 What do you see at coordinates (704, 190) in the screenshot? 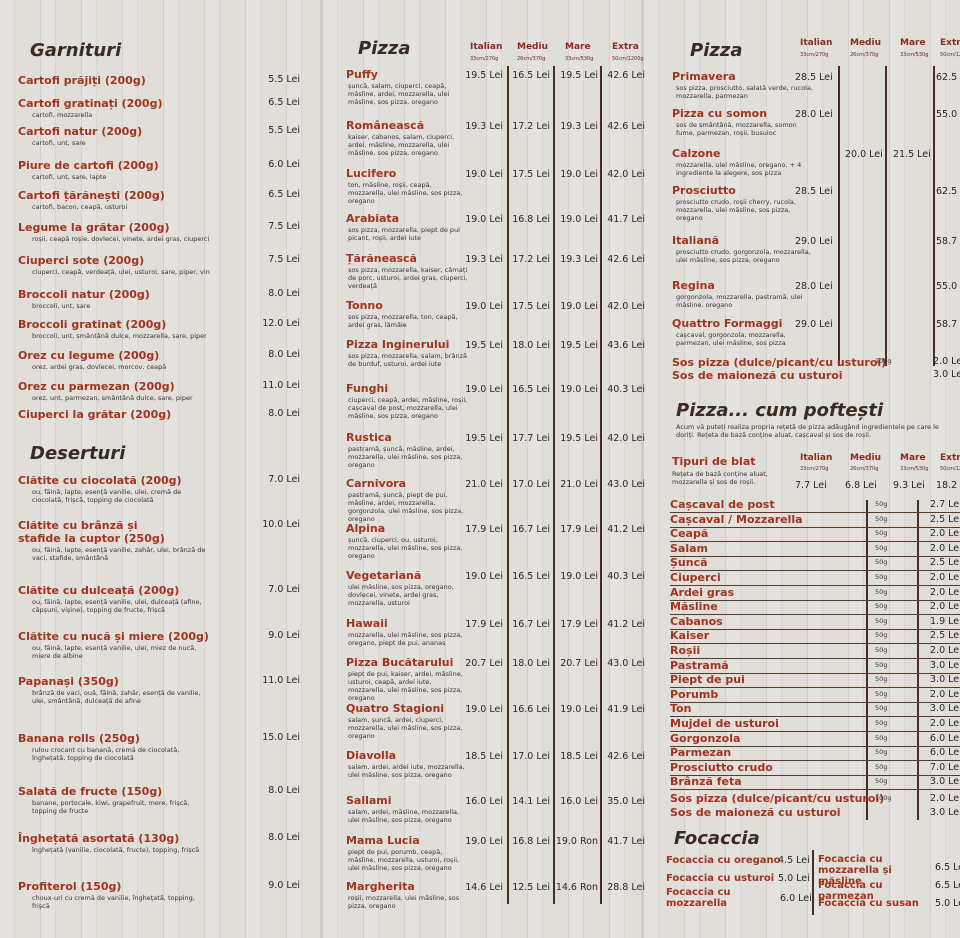
I see `item-name: Prosciutto` at bounding box center [704, 190].